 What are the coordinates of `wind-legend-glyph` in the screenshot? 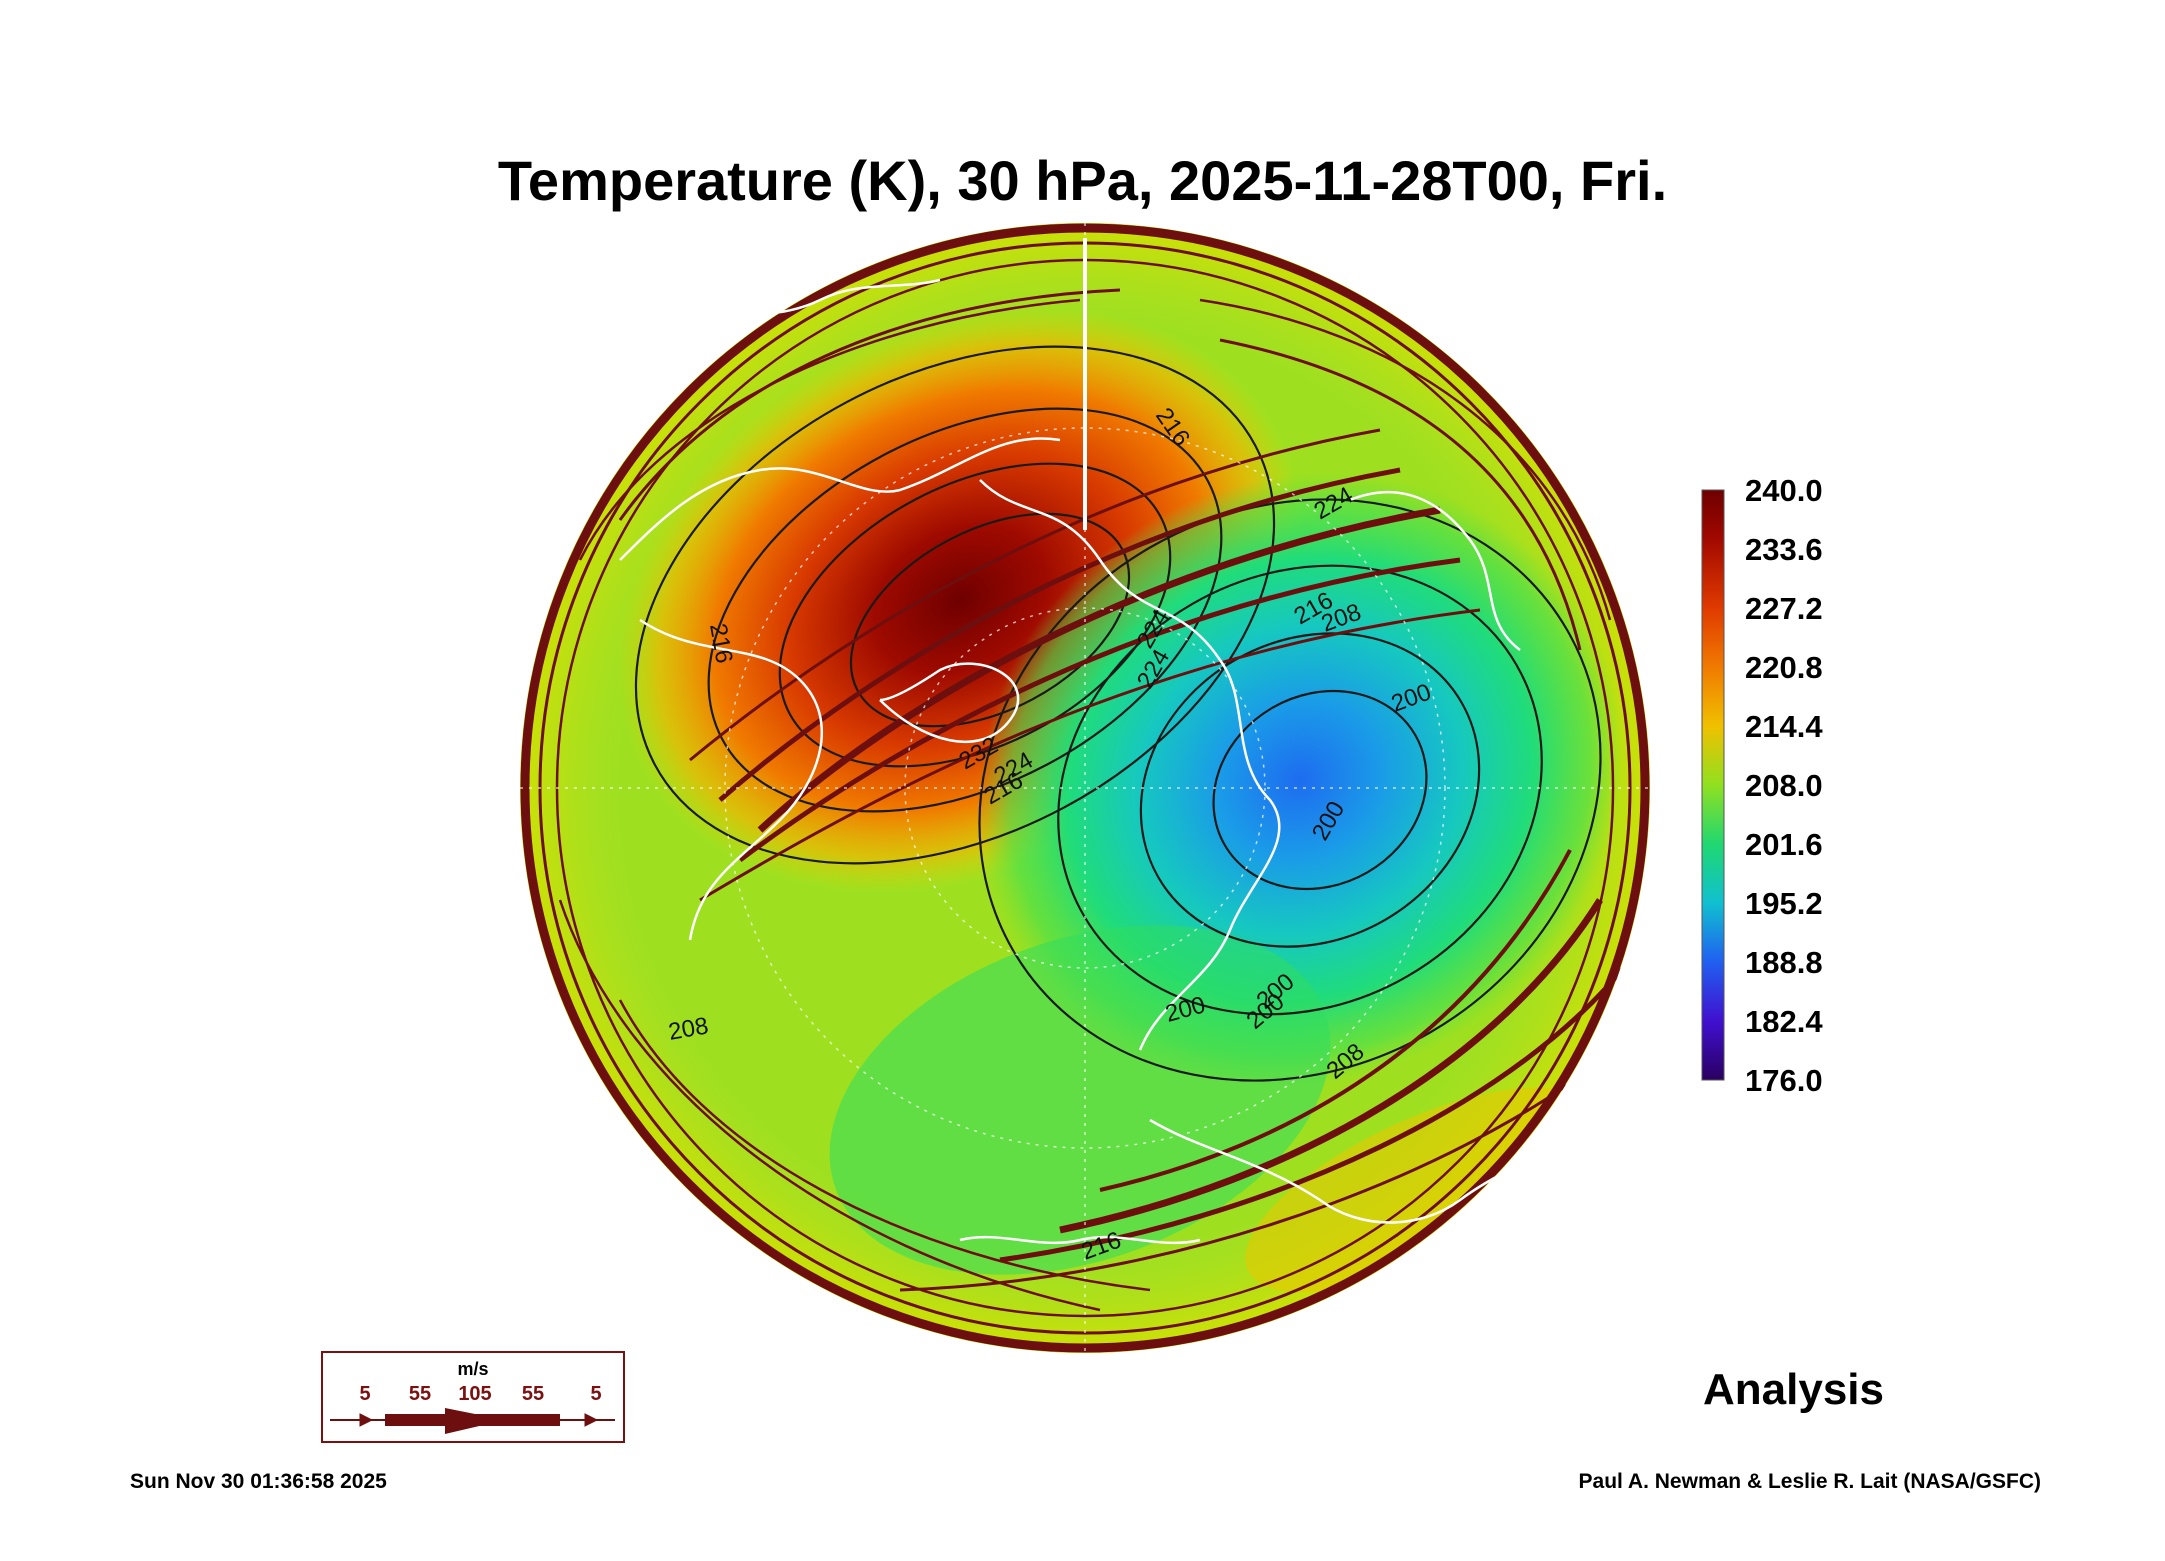 It's located at (472, 1421).